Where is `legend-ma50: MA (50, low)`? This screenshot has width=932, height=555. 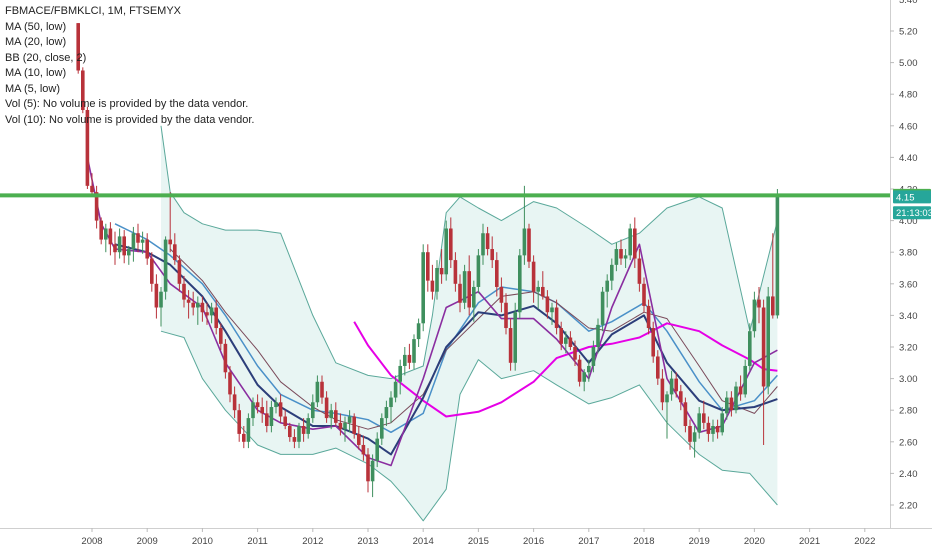
legend-ma50: MA (50, low) is located at coordinates (36, 26).